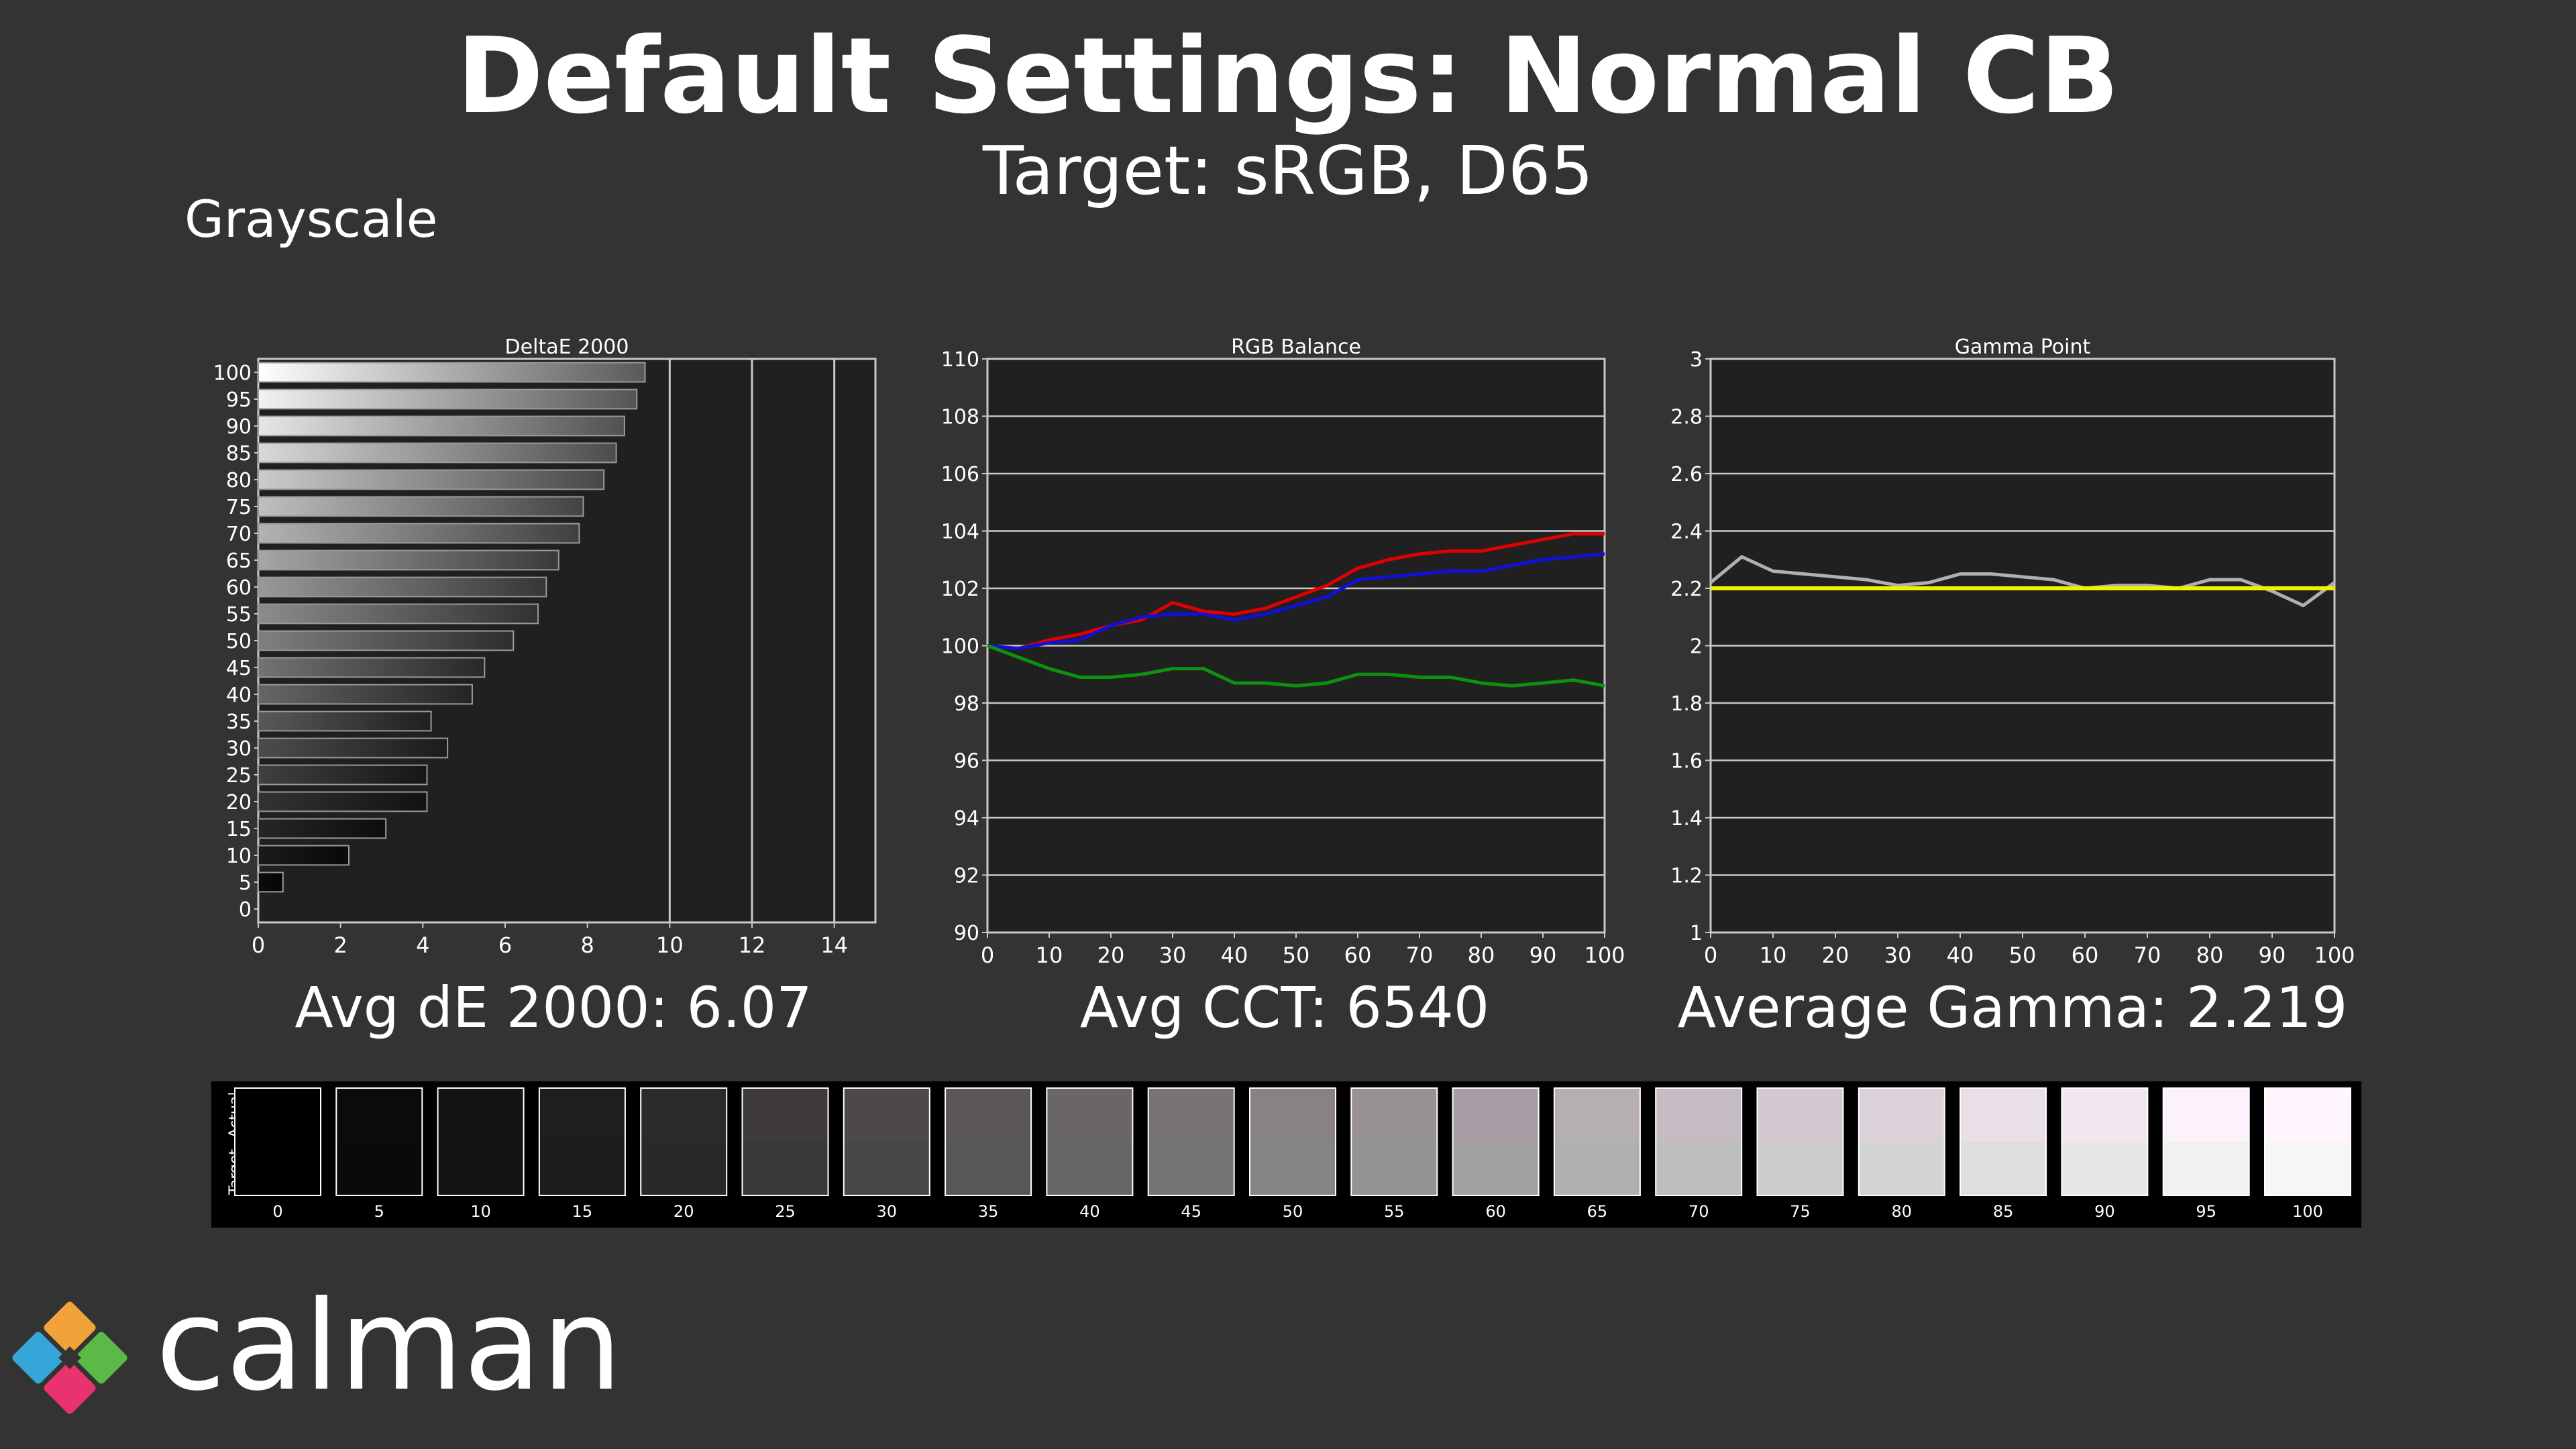 The width and height of the screenshot is (2576, 1449). Describe the element at coordinates (239, 561) in the screenshot. I see `deltae-category-label: 65` at that location.